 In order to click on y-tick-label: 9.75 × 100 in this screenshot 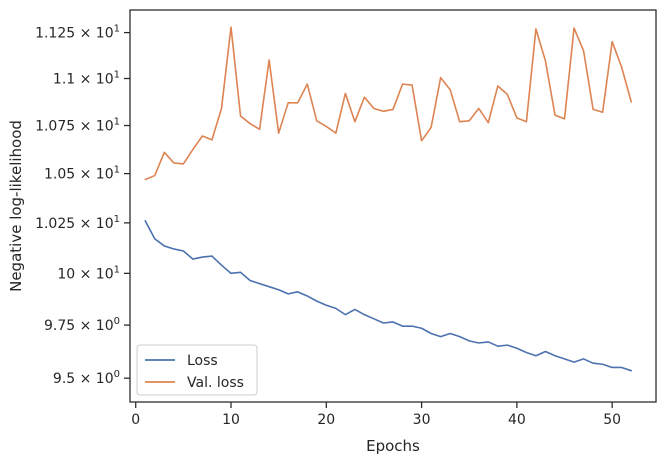, I will do `click(82, 325)`.